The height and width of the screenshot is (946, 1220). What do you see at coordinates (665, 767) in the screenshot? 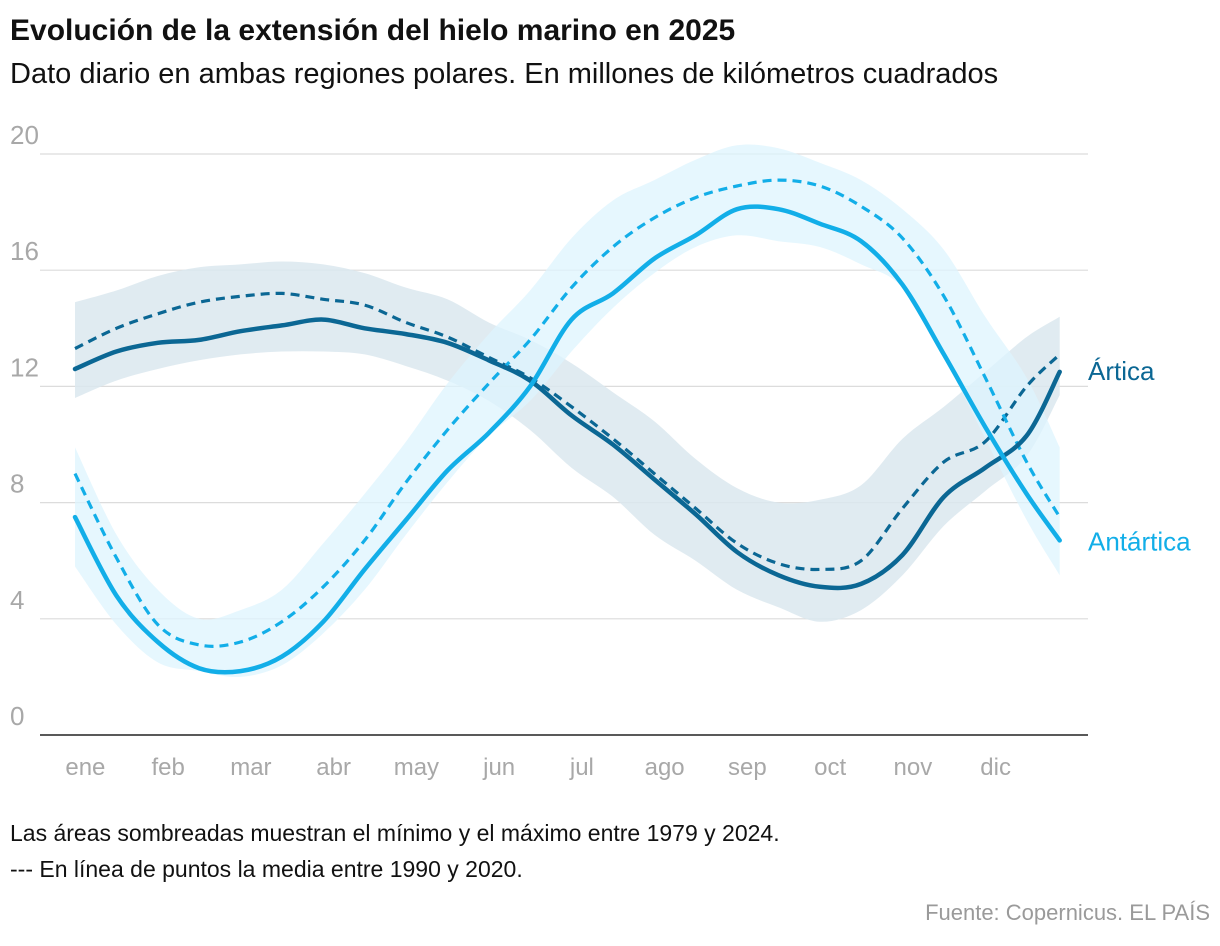
I see `x-tick-label-ago: ago` at bounding box center [665, 767].